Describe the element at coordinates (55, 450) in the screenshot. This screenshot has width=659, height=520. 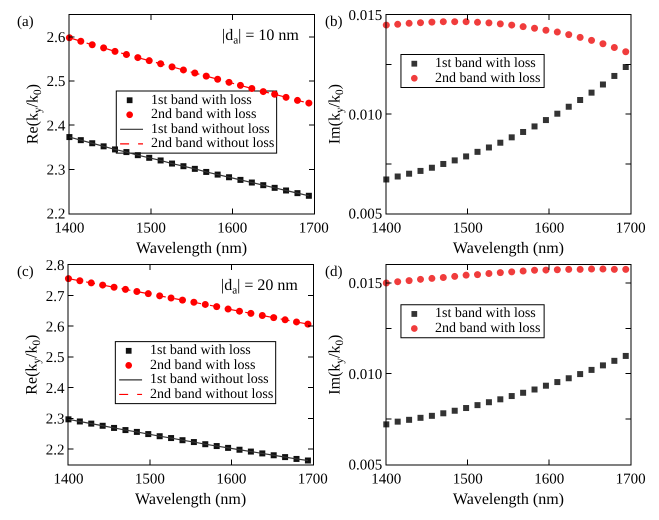
I see `y-tick-label: 2.2` at that location.